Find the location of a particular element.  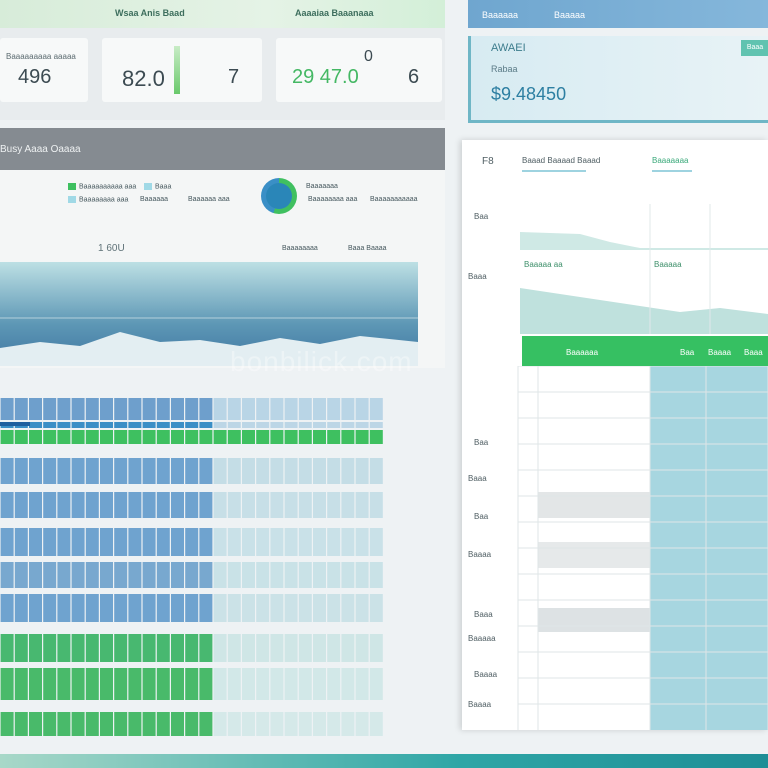

top-bar-right-label-b: Baaaaa is located at coordinates (570, 15).